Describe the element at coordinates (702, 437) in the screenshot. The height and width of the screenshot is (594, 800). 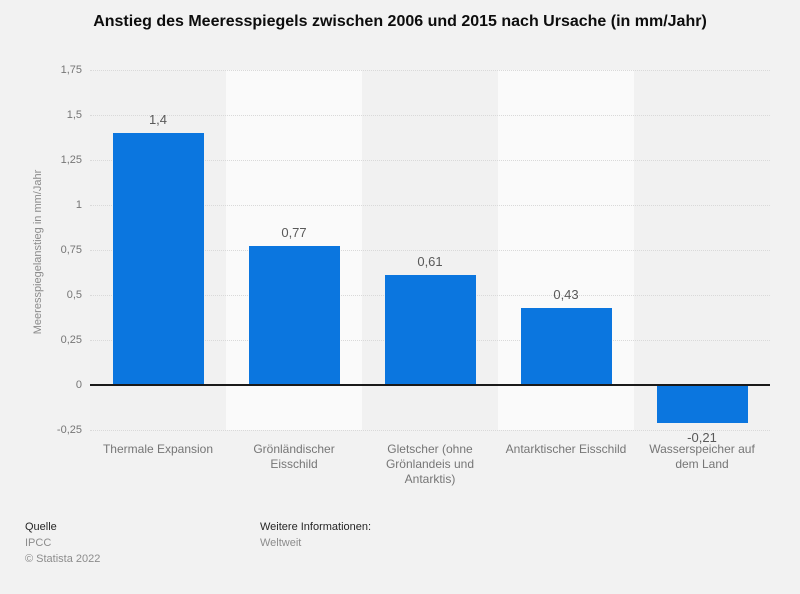
I see `bar-value-label: -0,21` at that location.